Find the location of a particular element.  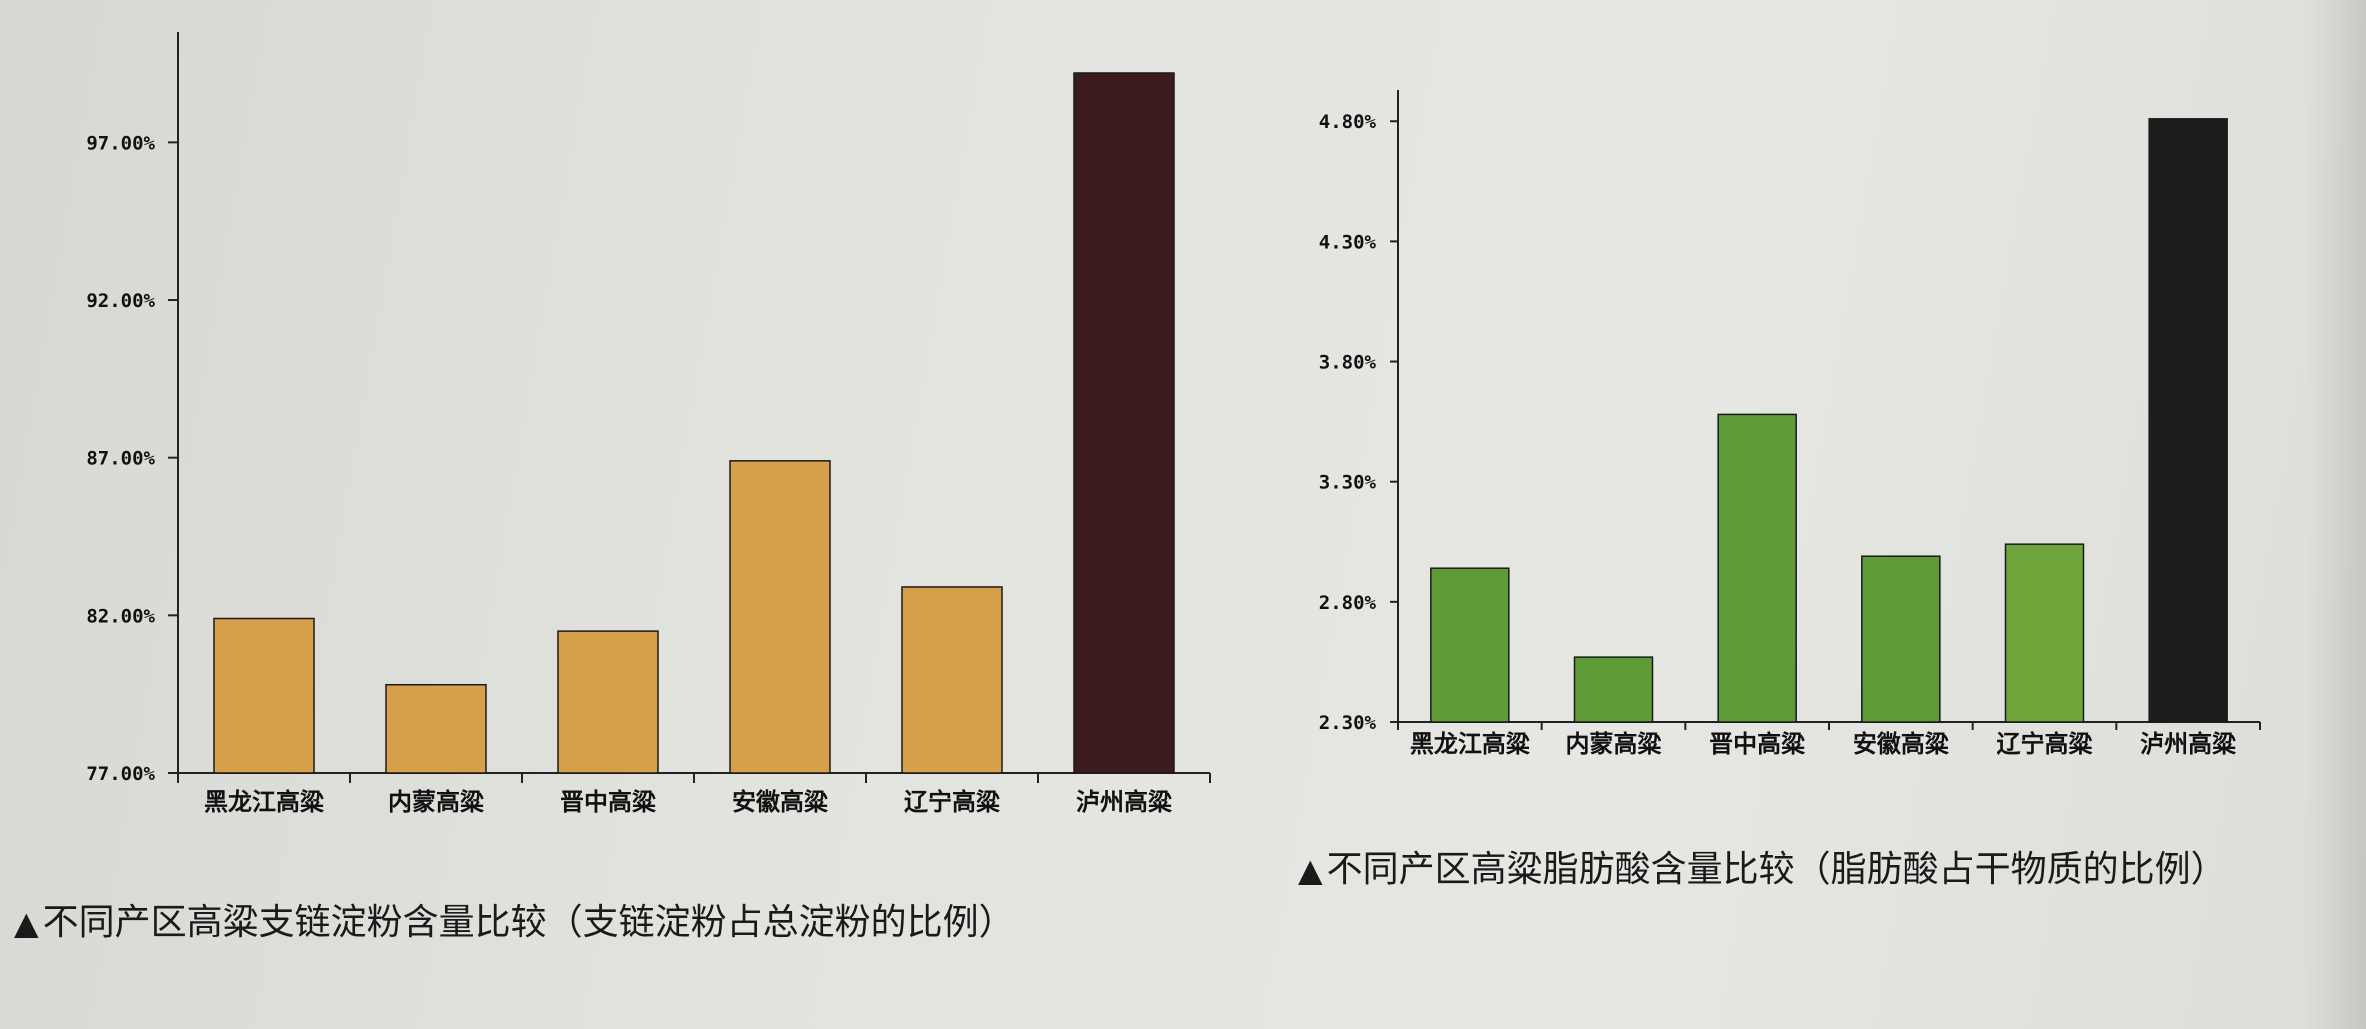

amylopectin-category-label: 内蒙高粱 is located at coordinates (436, 802).